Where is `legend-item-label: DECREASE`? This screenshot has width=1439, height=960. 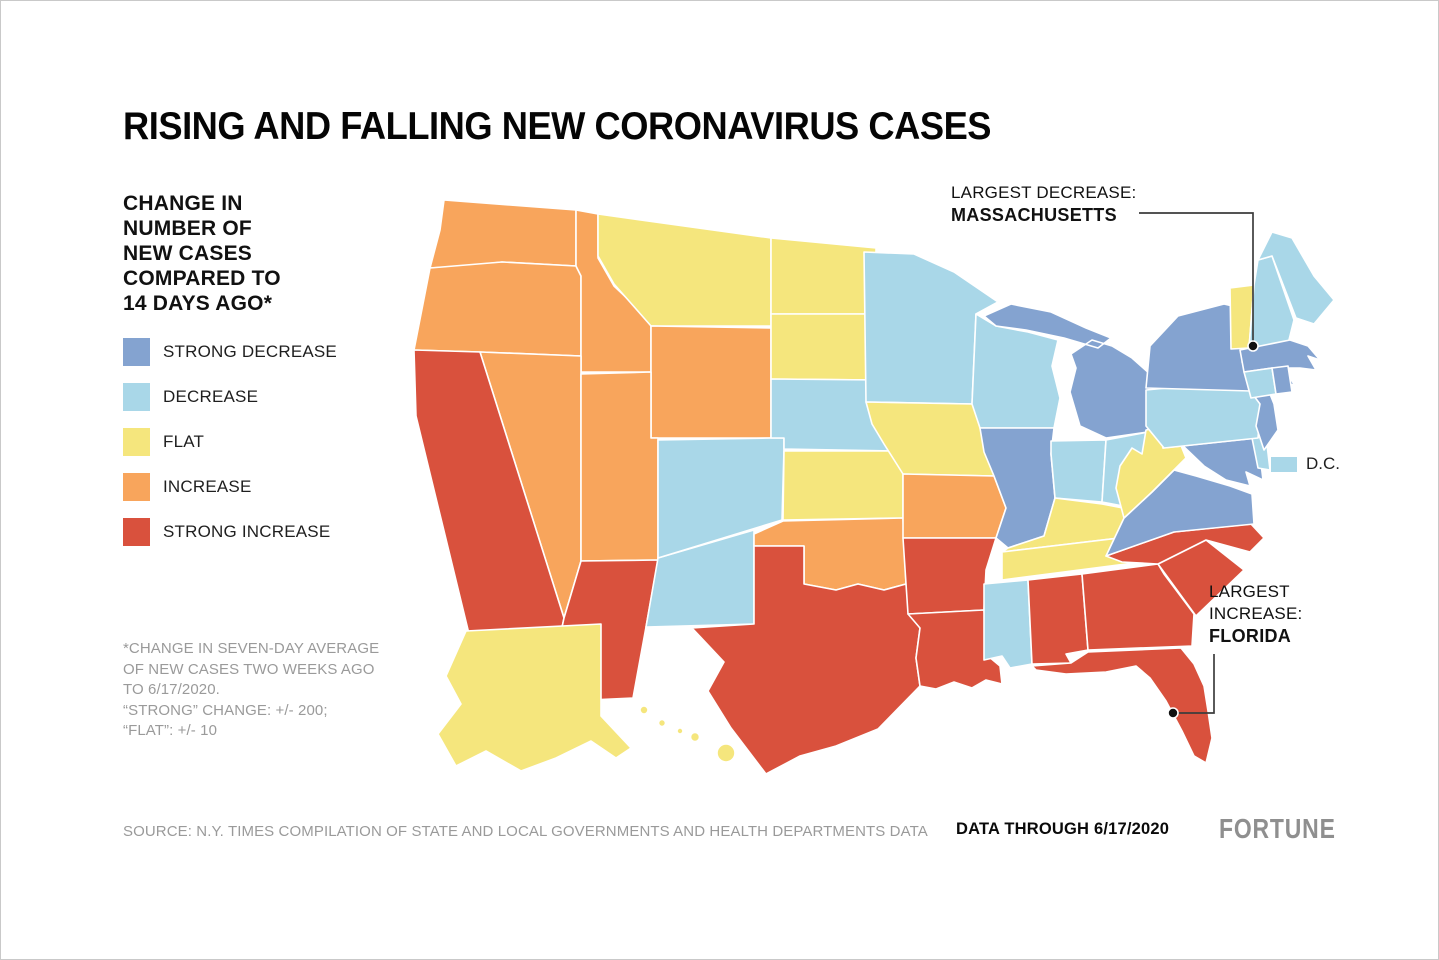
legend-item-label: DECREASE is located at coordinates (211, 396).